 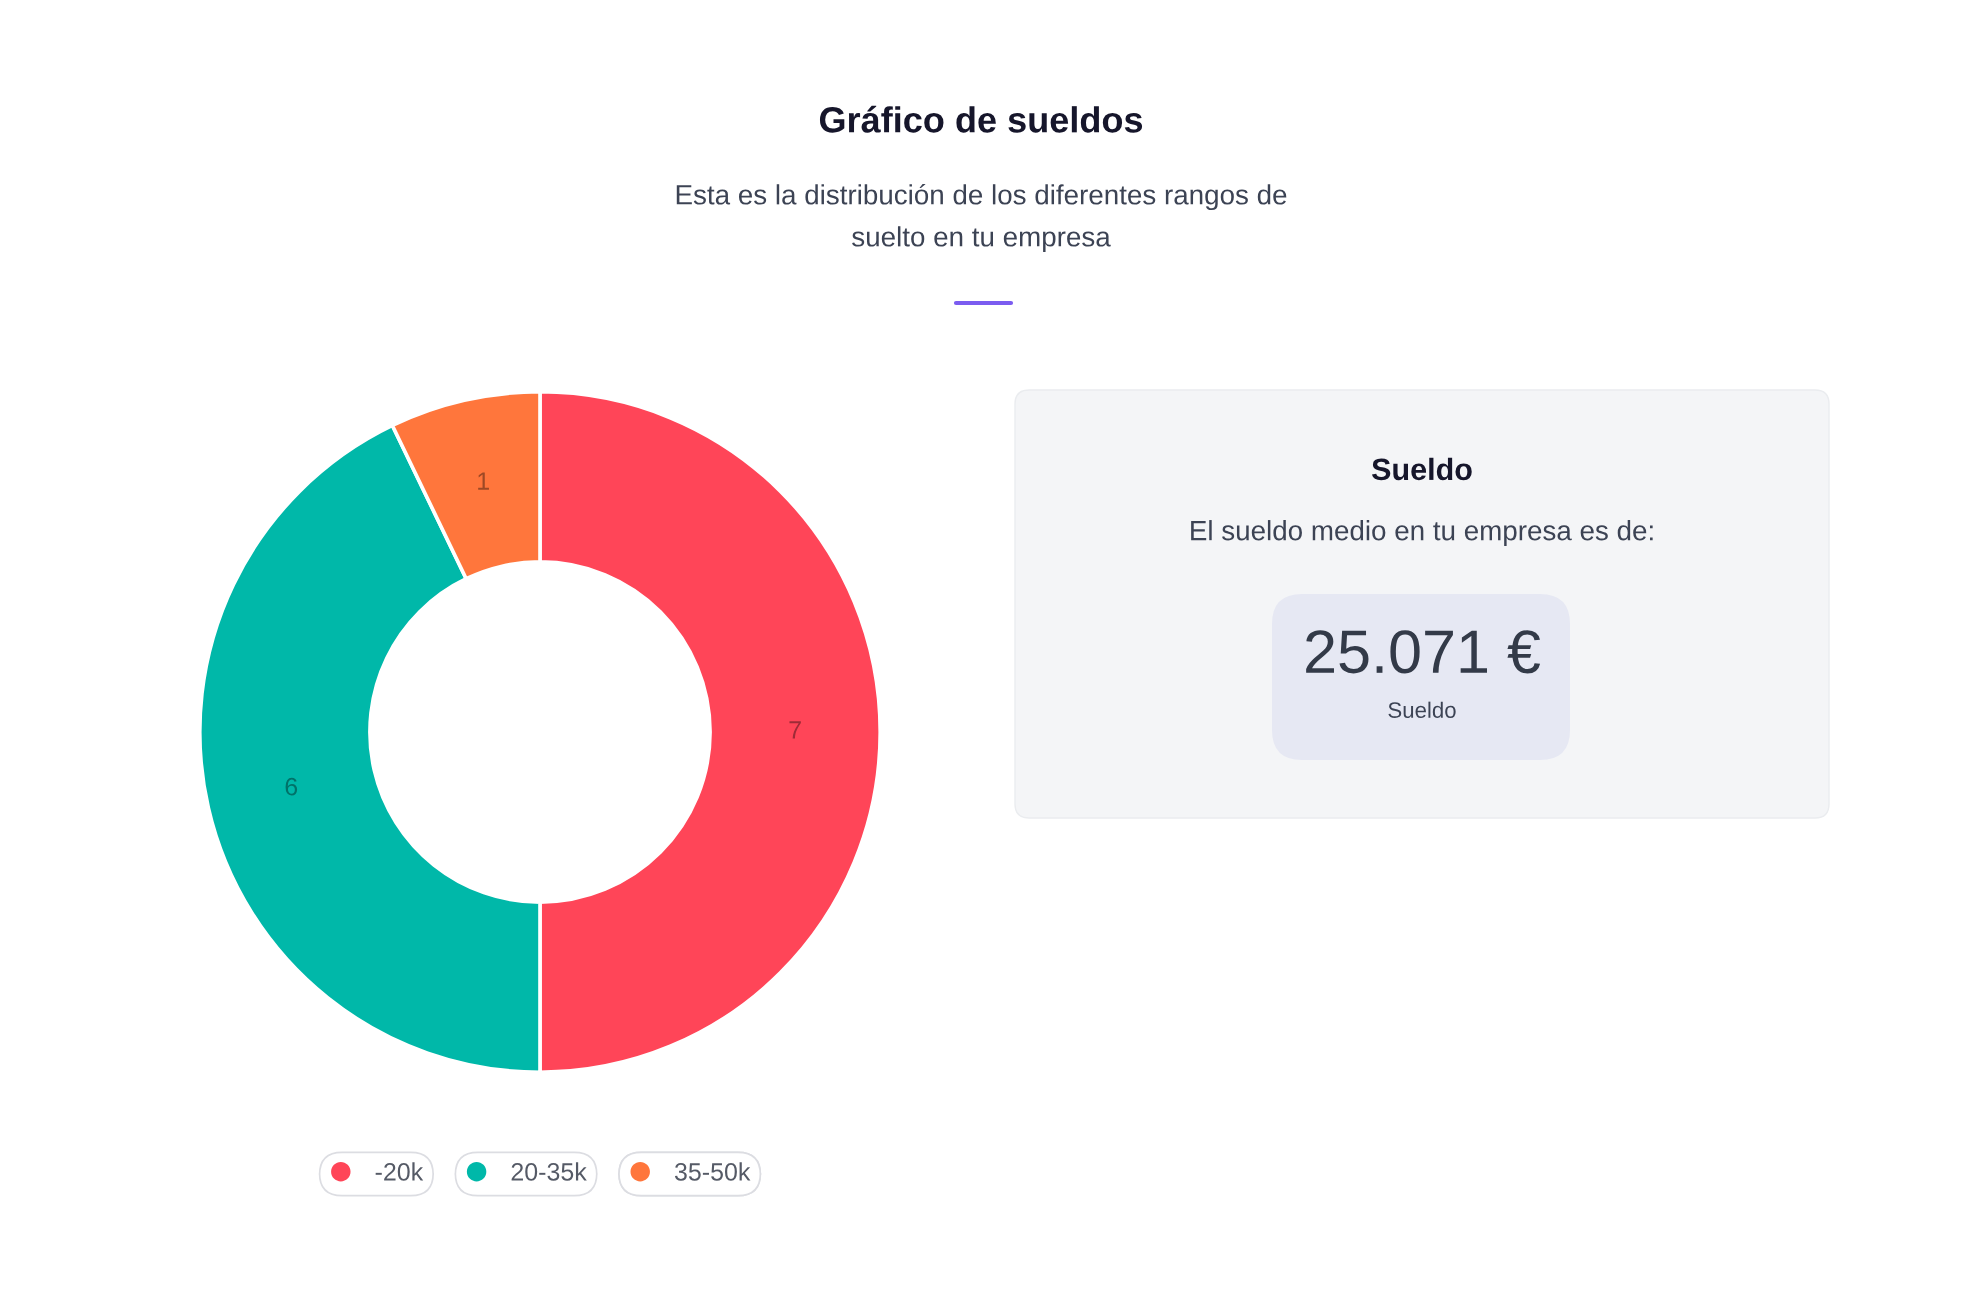 I want to click on data-label: 7, so click(x=795, y=730).